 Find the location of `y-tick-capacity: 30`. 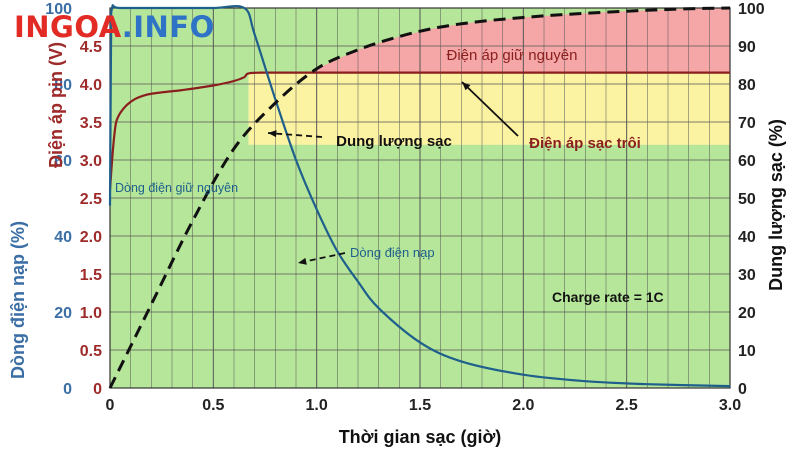

y-tick-capacity: 30 is located at coordinates (747, 275).